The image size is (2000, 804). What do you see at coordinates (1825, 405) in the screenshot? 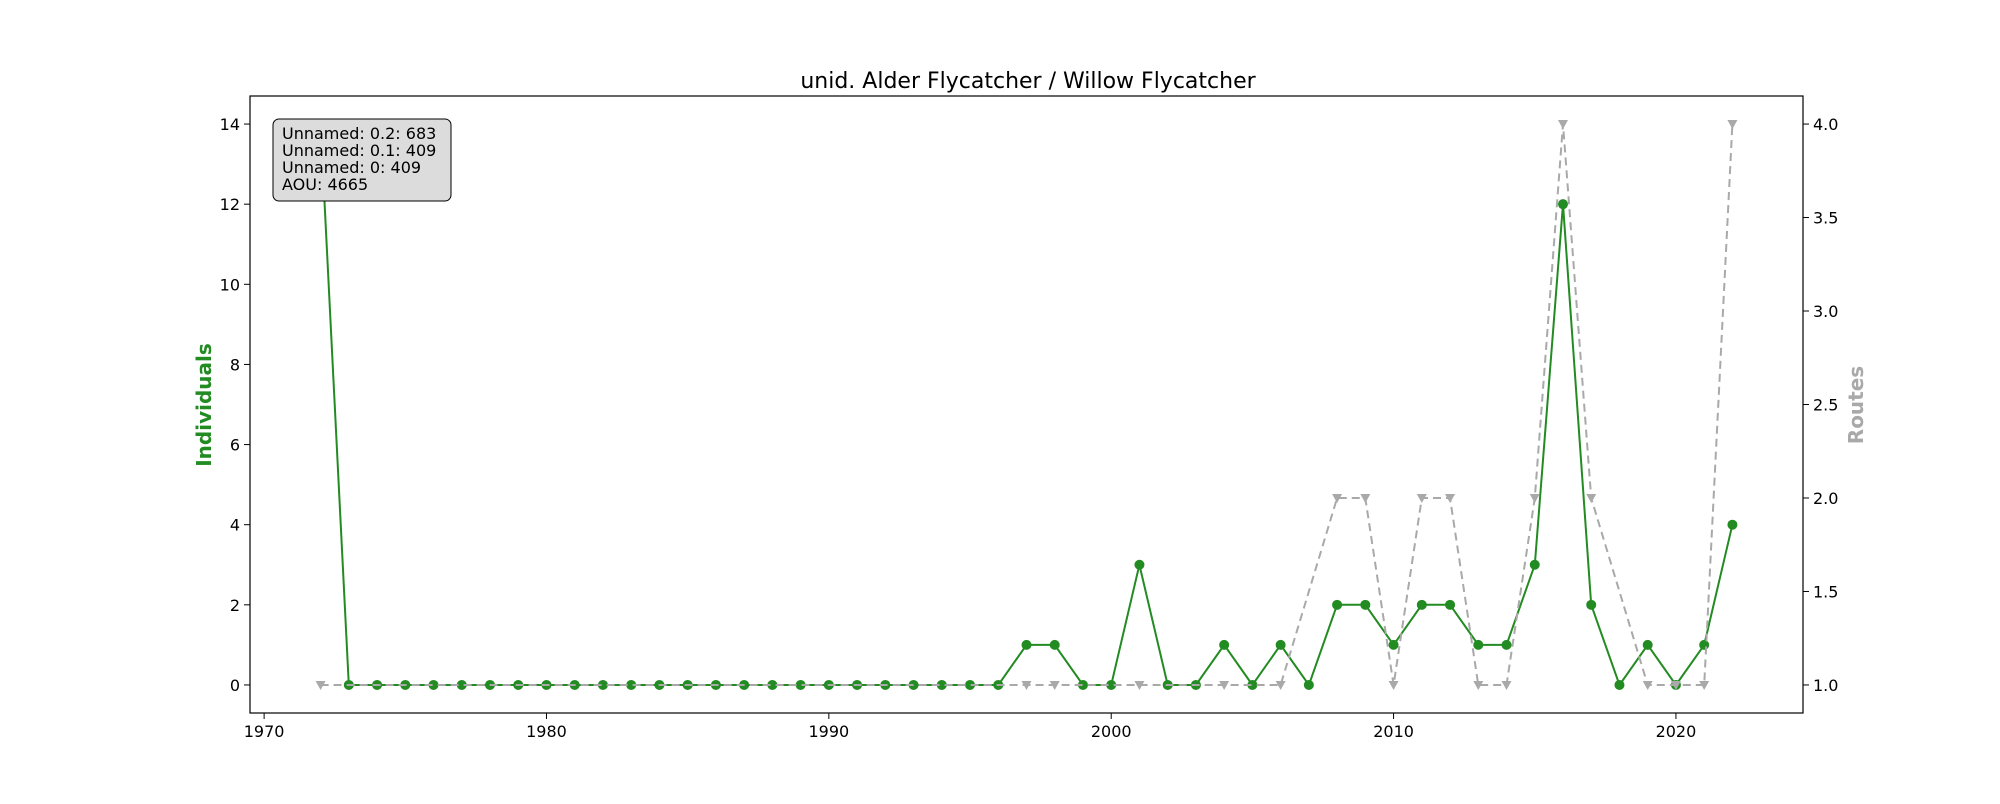
I see `y-tick-label-right: 2.5` at bounding box center [1825, 405].